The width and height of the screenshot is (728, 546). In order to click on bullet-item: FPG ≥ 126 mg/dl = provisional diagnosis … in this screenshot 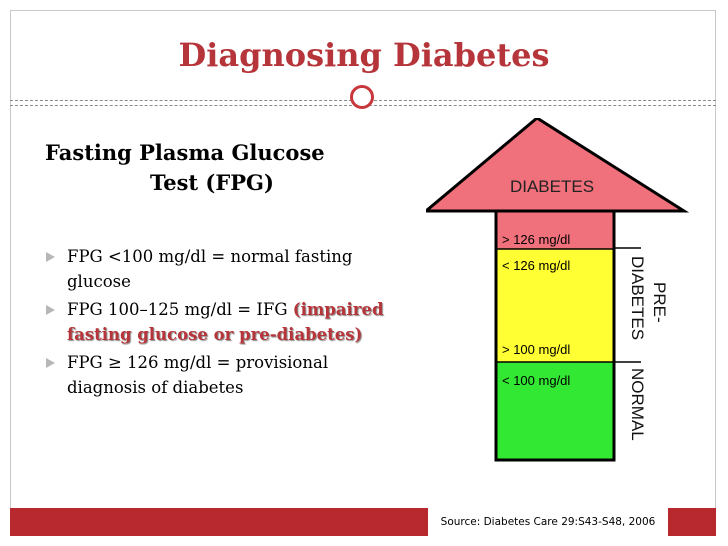, I will do `click(218, 375)`.